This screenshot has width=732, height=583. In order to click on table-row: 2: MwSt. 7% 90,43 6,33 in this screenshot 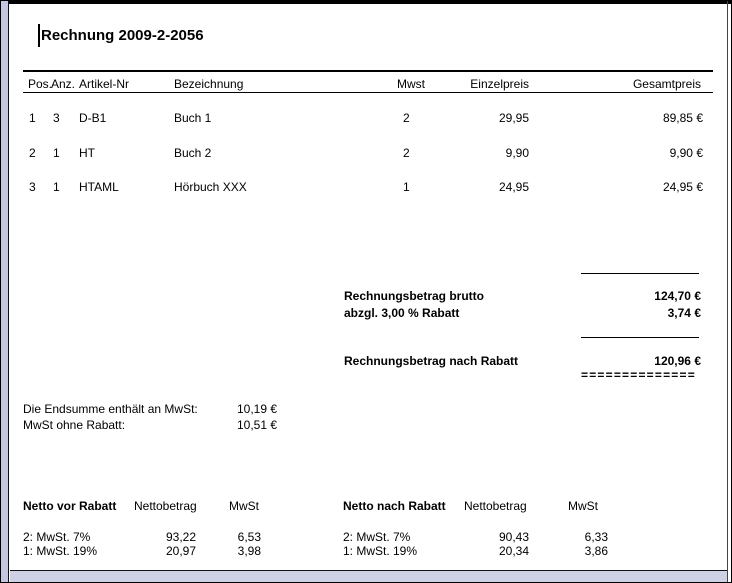, I will do `click(370, 537)`.